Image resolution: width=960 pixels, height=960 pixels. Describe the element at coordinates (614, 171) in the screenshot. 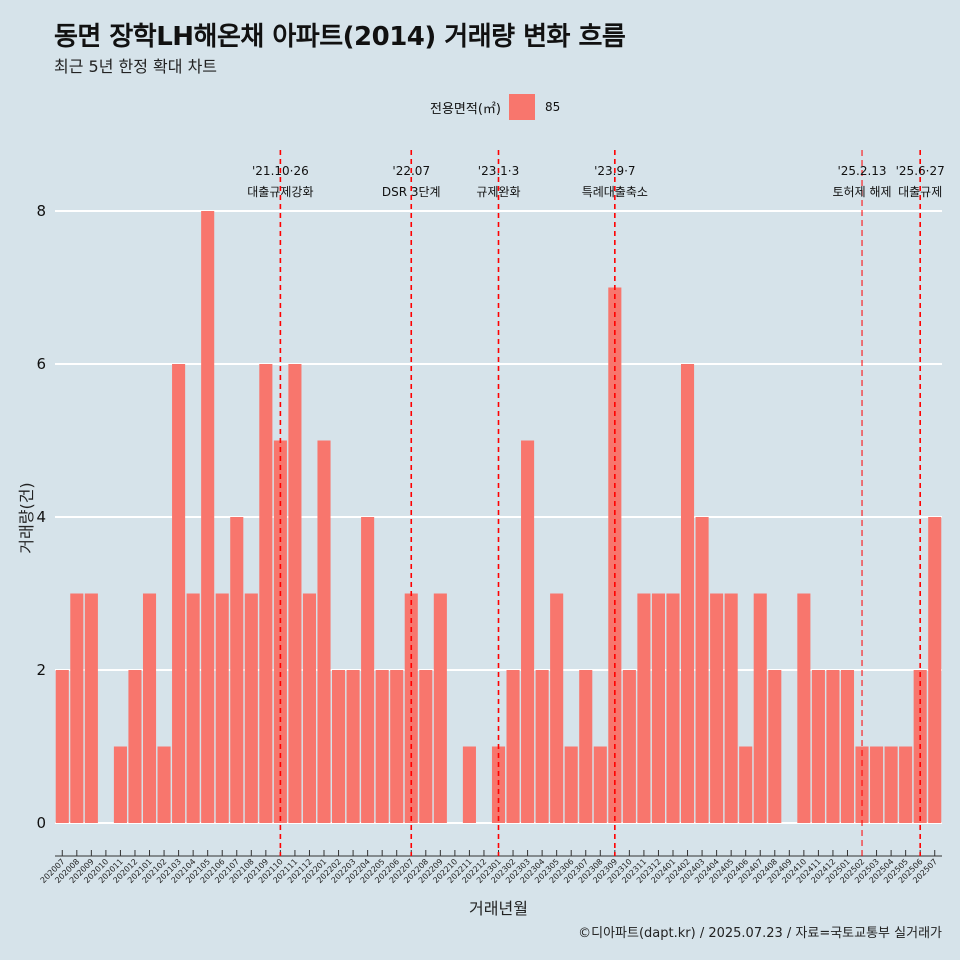

I see `event-date-label: '23.9·7` at that location.